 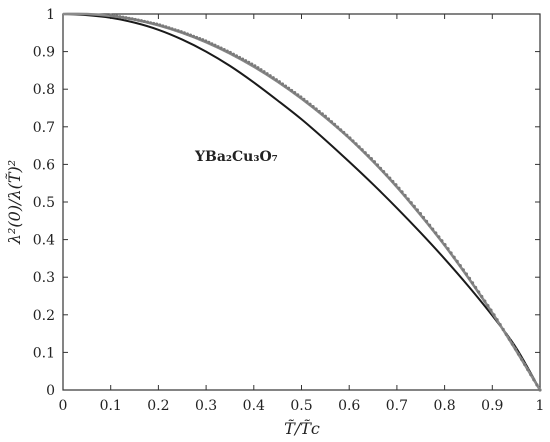 I want to click on x-tick-label: 0.4, so click(x=254, y=406).